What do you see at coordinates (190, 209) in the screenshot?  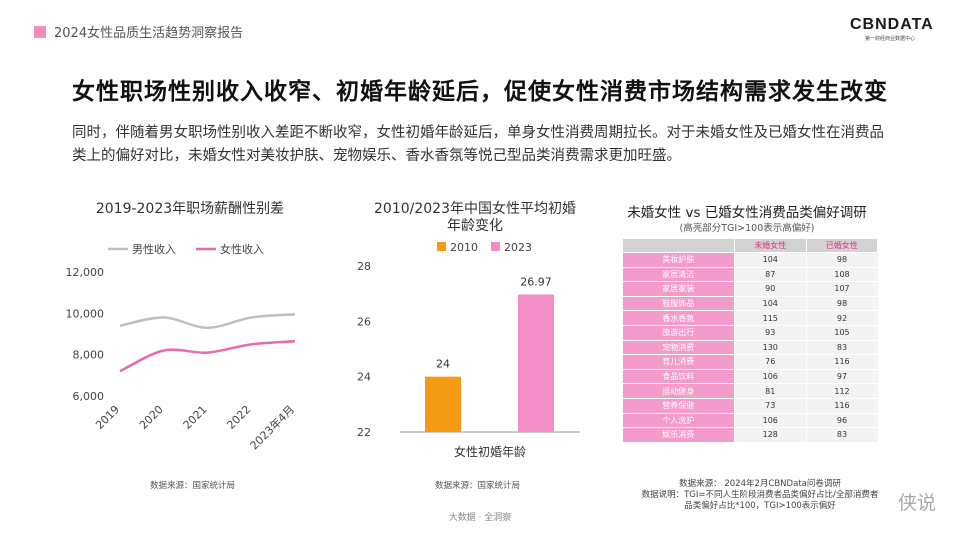 I see `line-chart-title: 2019-2023年职场薪酬性别差` at bounding box center [190, 209].